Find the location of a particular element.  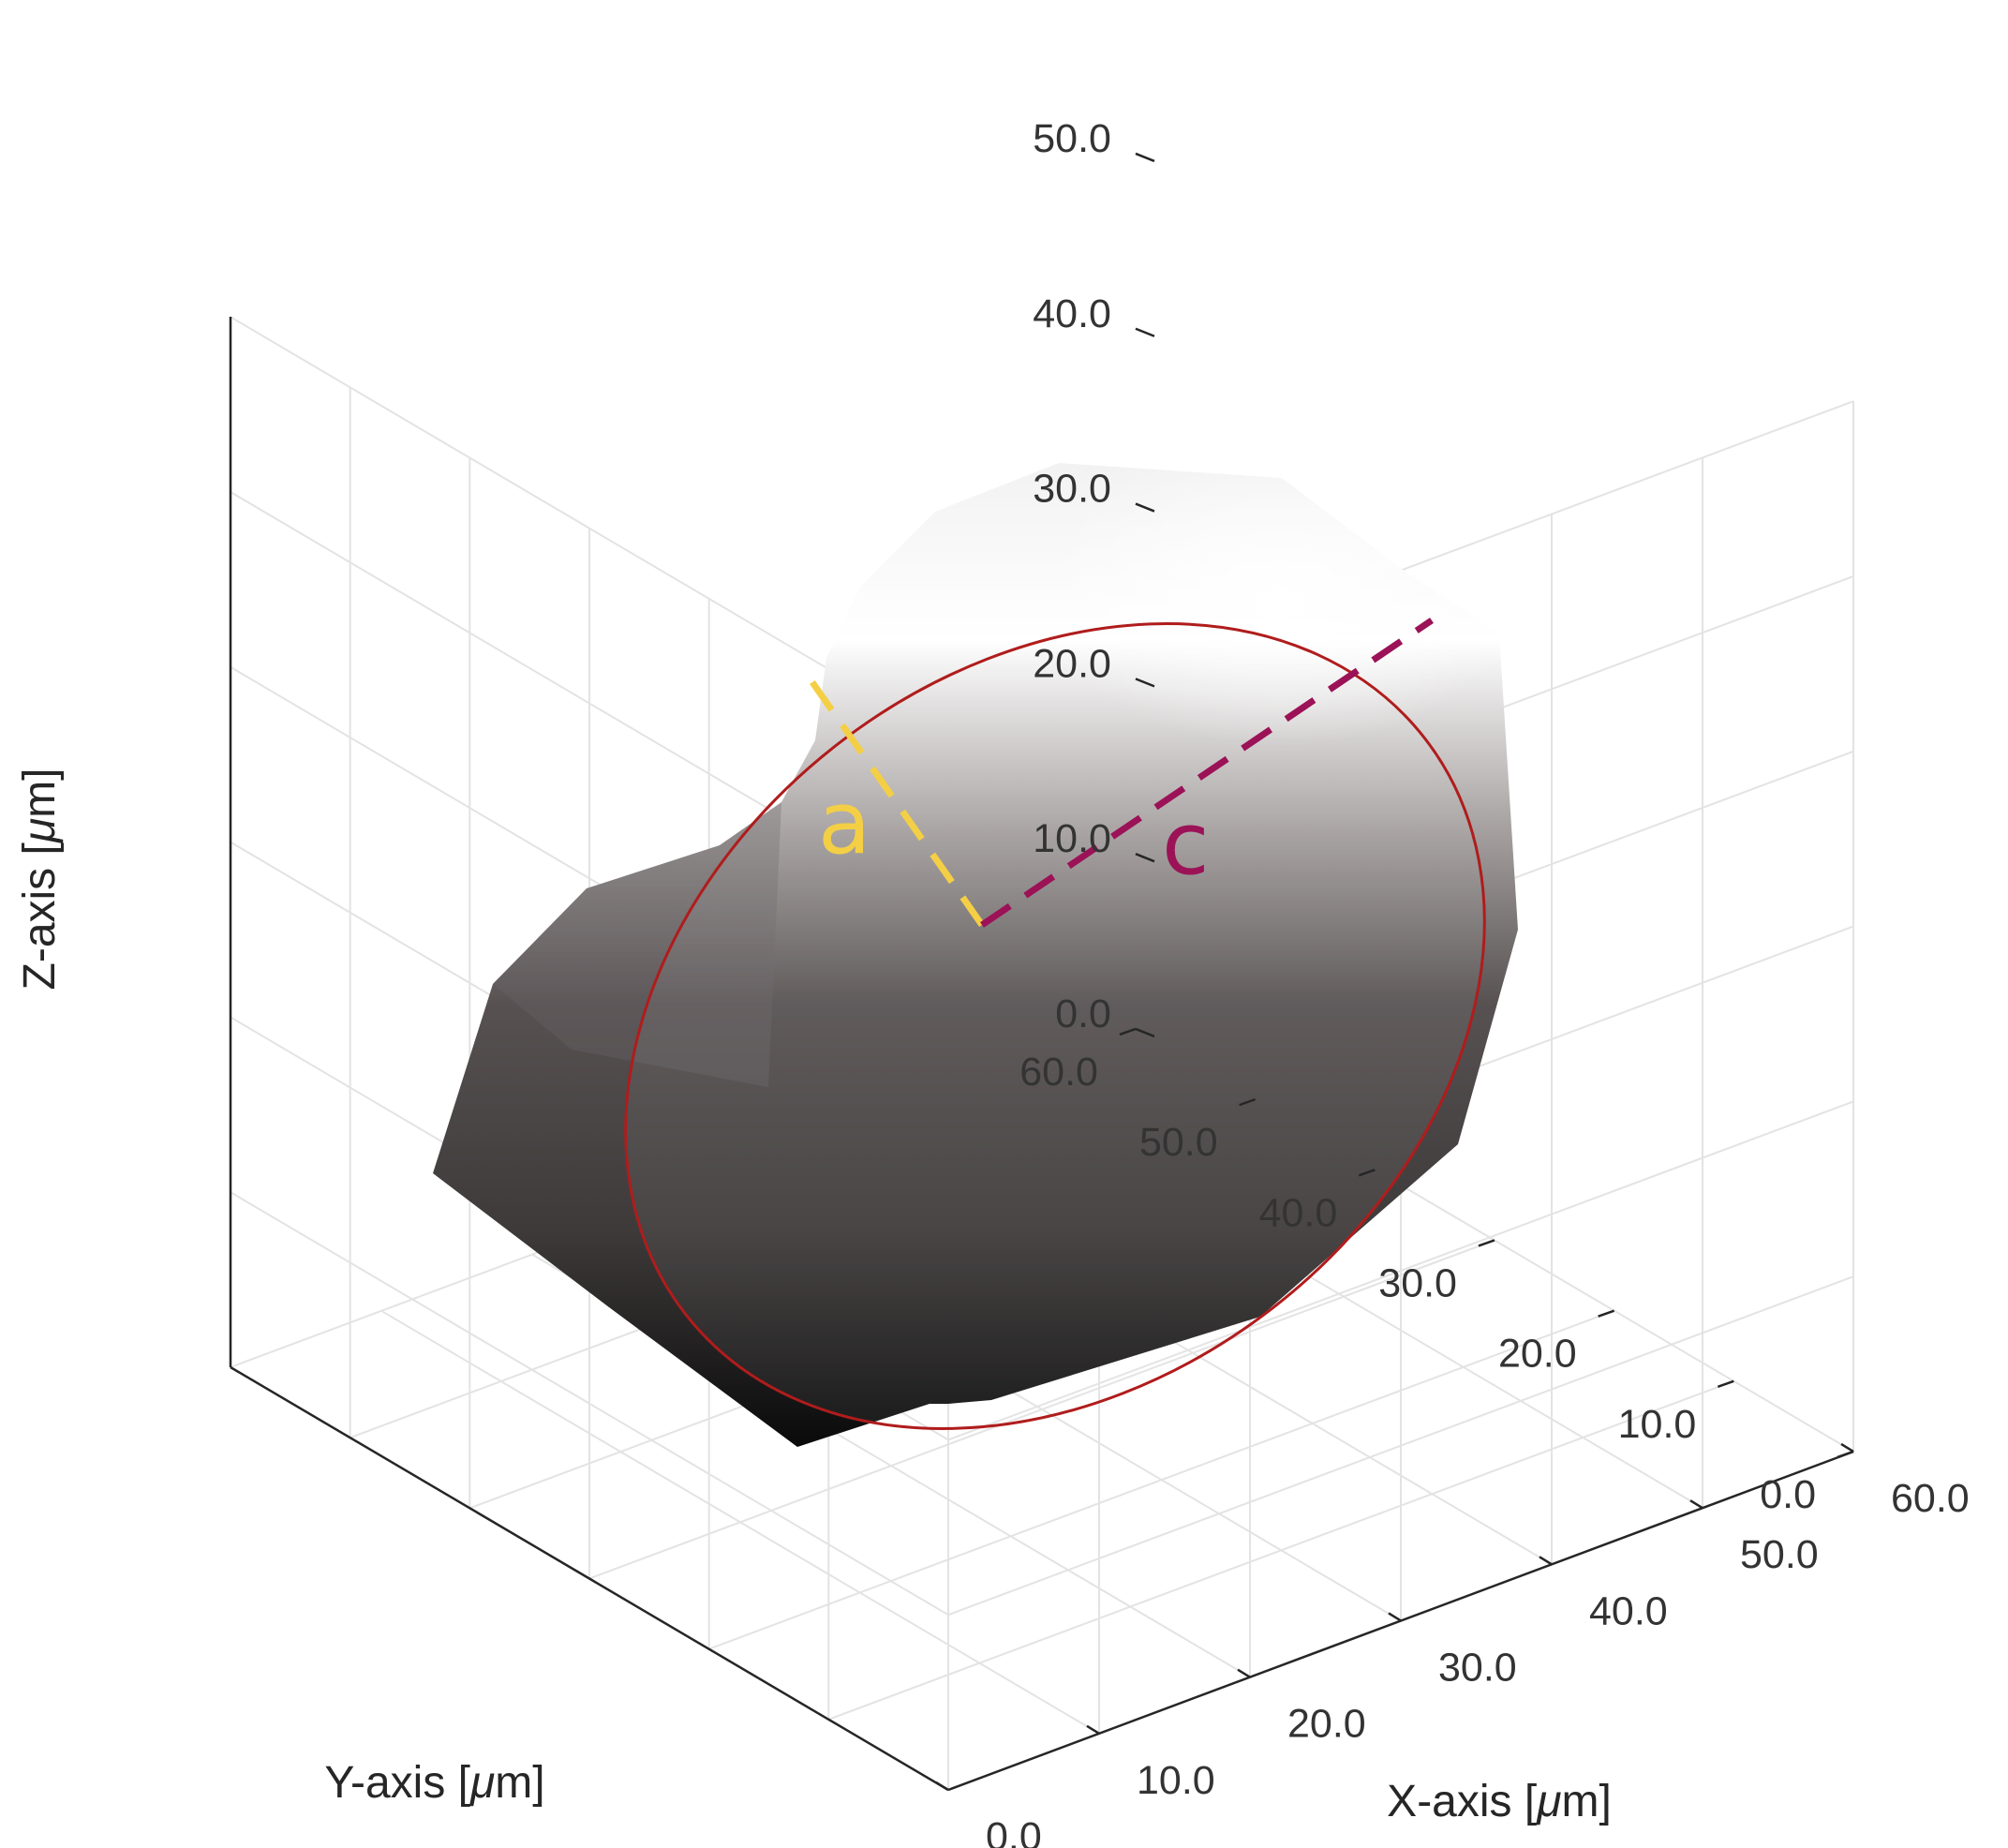

y-tick-label: 30.0 is located at coordinates (1417, 1282).